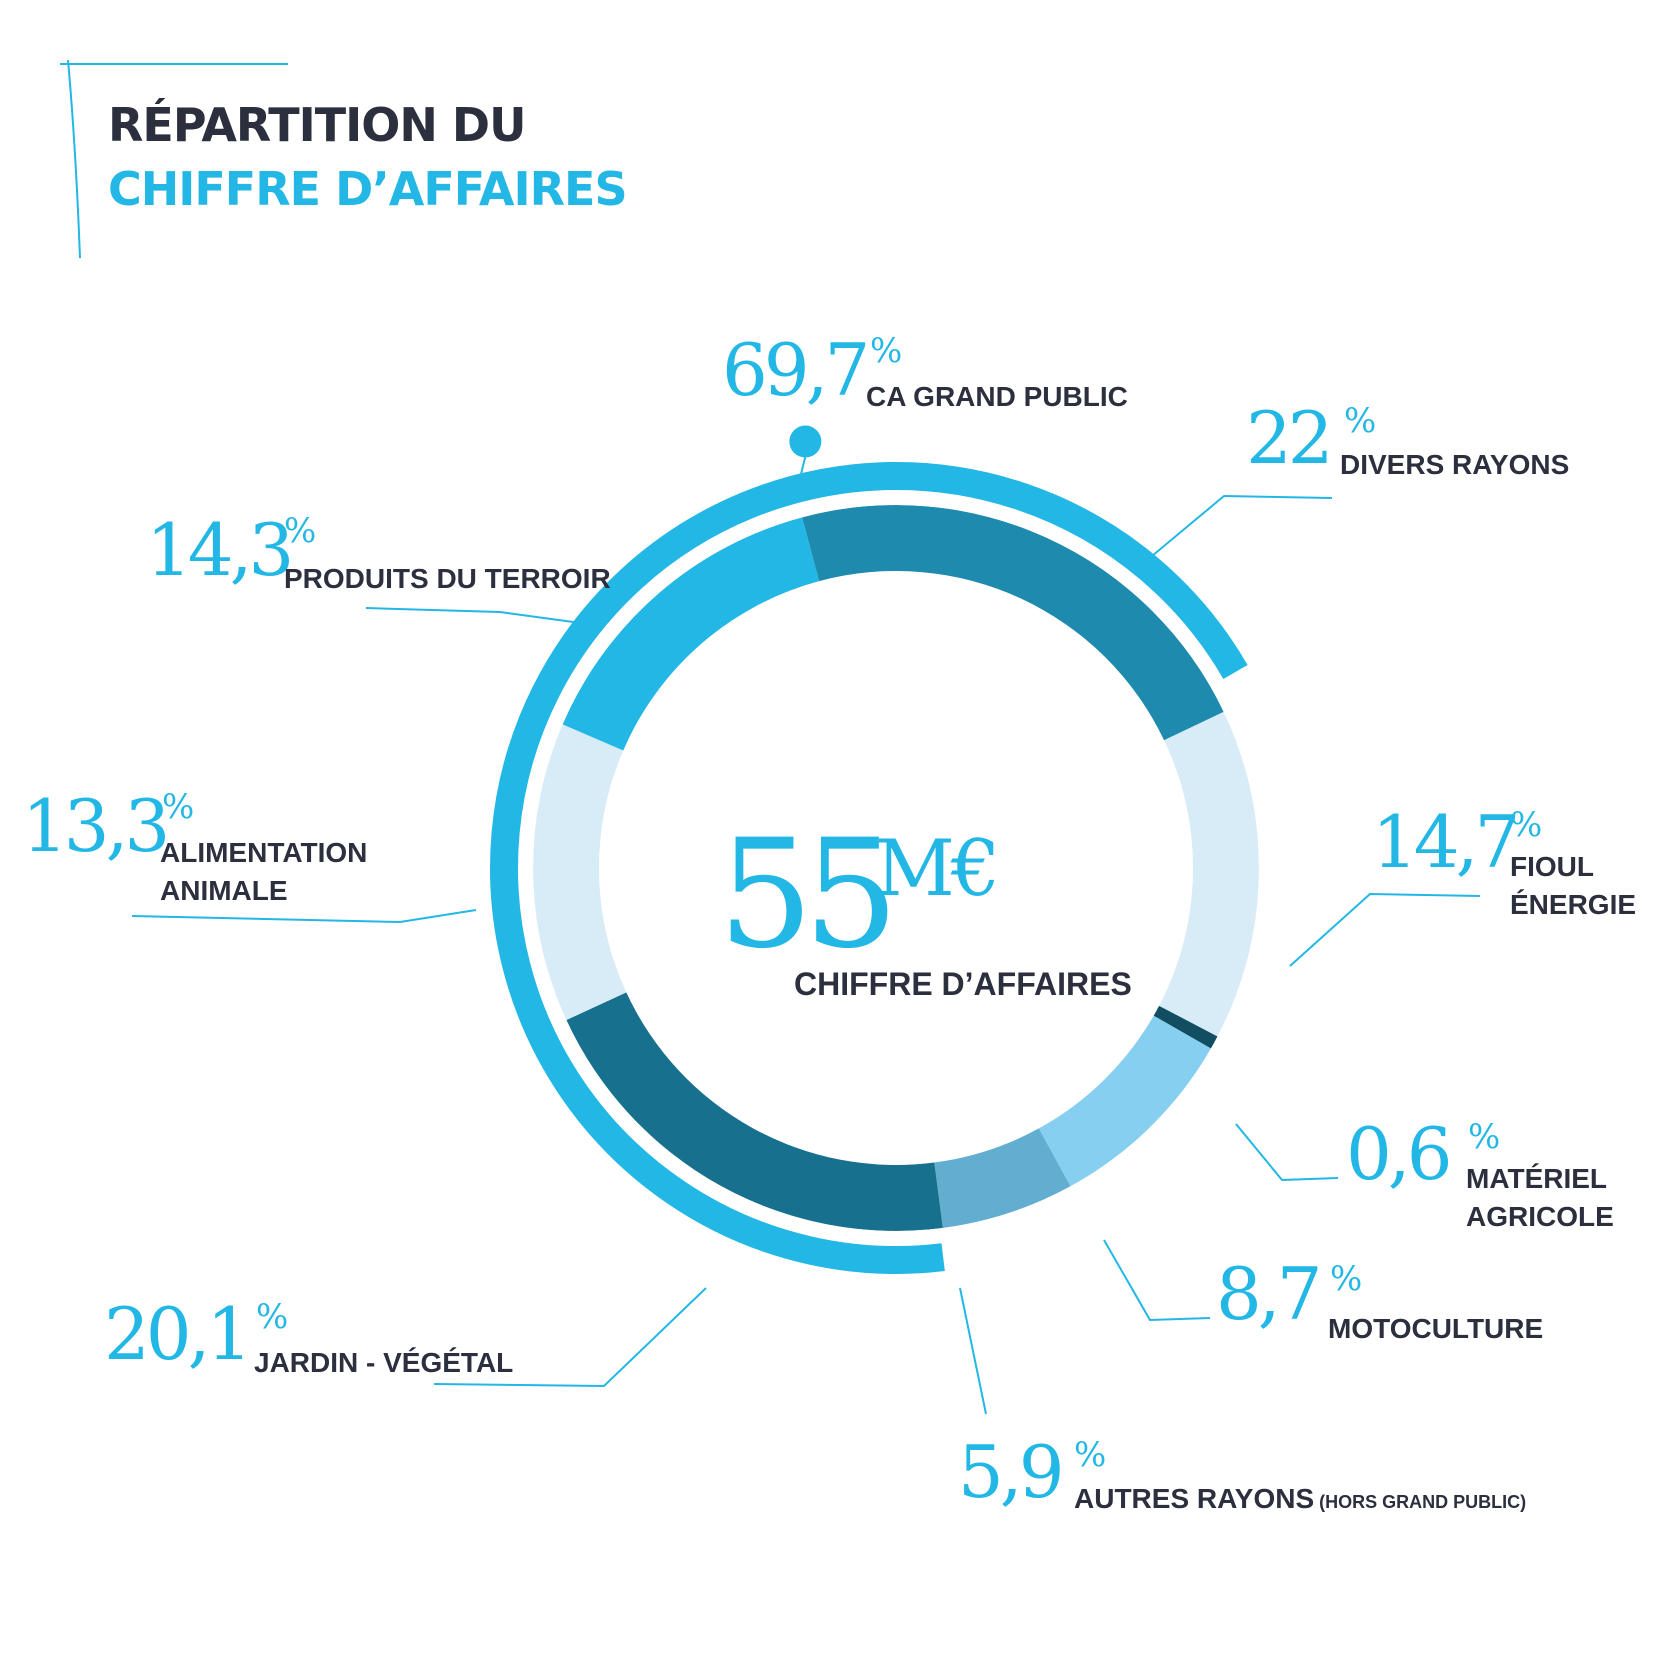 The height and width of the screenshot is (1667, 1667). I want to click on callout-label-line: FIOUL, so click(1573, 867).